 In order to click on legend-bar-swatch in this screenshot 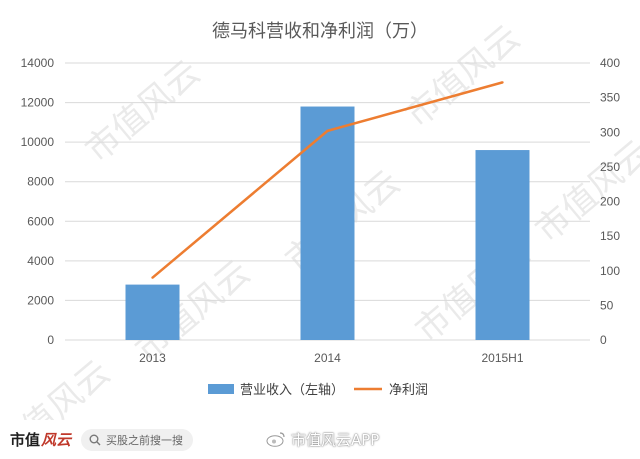, I will do `click(221, 389)`.